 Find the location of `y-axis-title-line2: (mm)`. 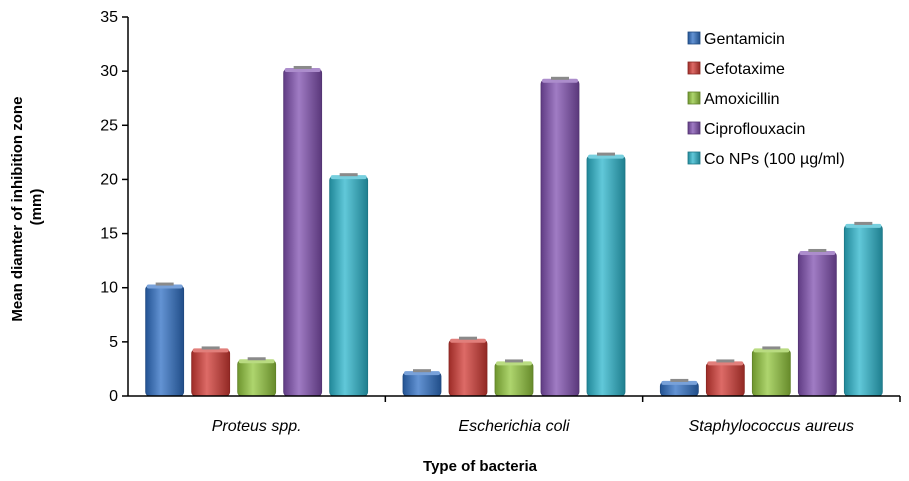

y-axis-title-line2: (mm) is located at coordinates (36, 207).